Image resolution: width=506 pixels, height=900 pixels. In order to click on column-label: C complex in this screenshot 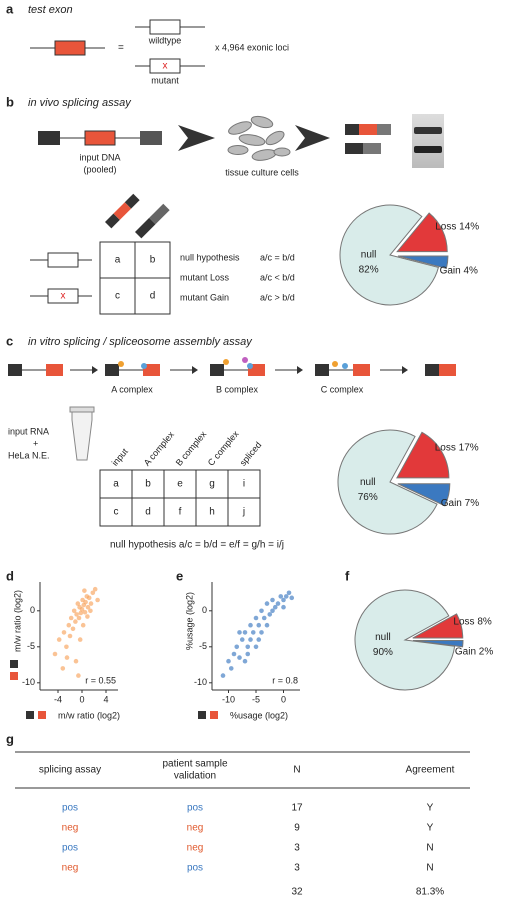, I will do `click(223, 447)`.